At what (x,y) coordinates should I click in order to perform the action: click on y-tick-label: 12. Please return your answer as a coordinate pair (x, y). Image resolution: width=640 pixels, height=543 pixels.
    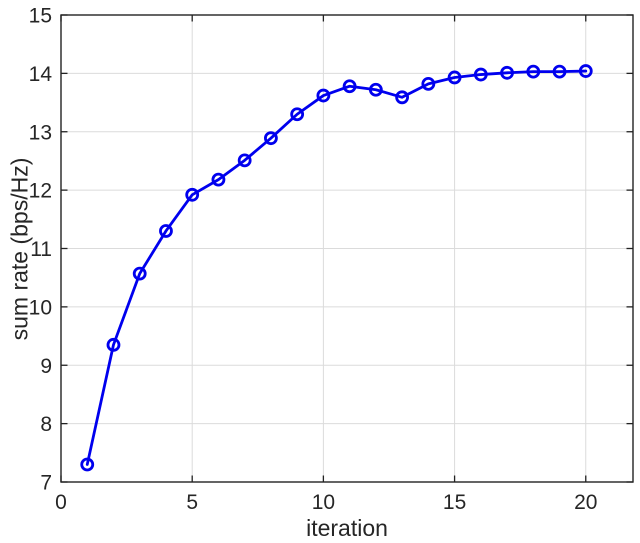
    Looking at the image, I should click on (40, 191).